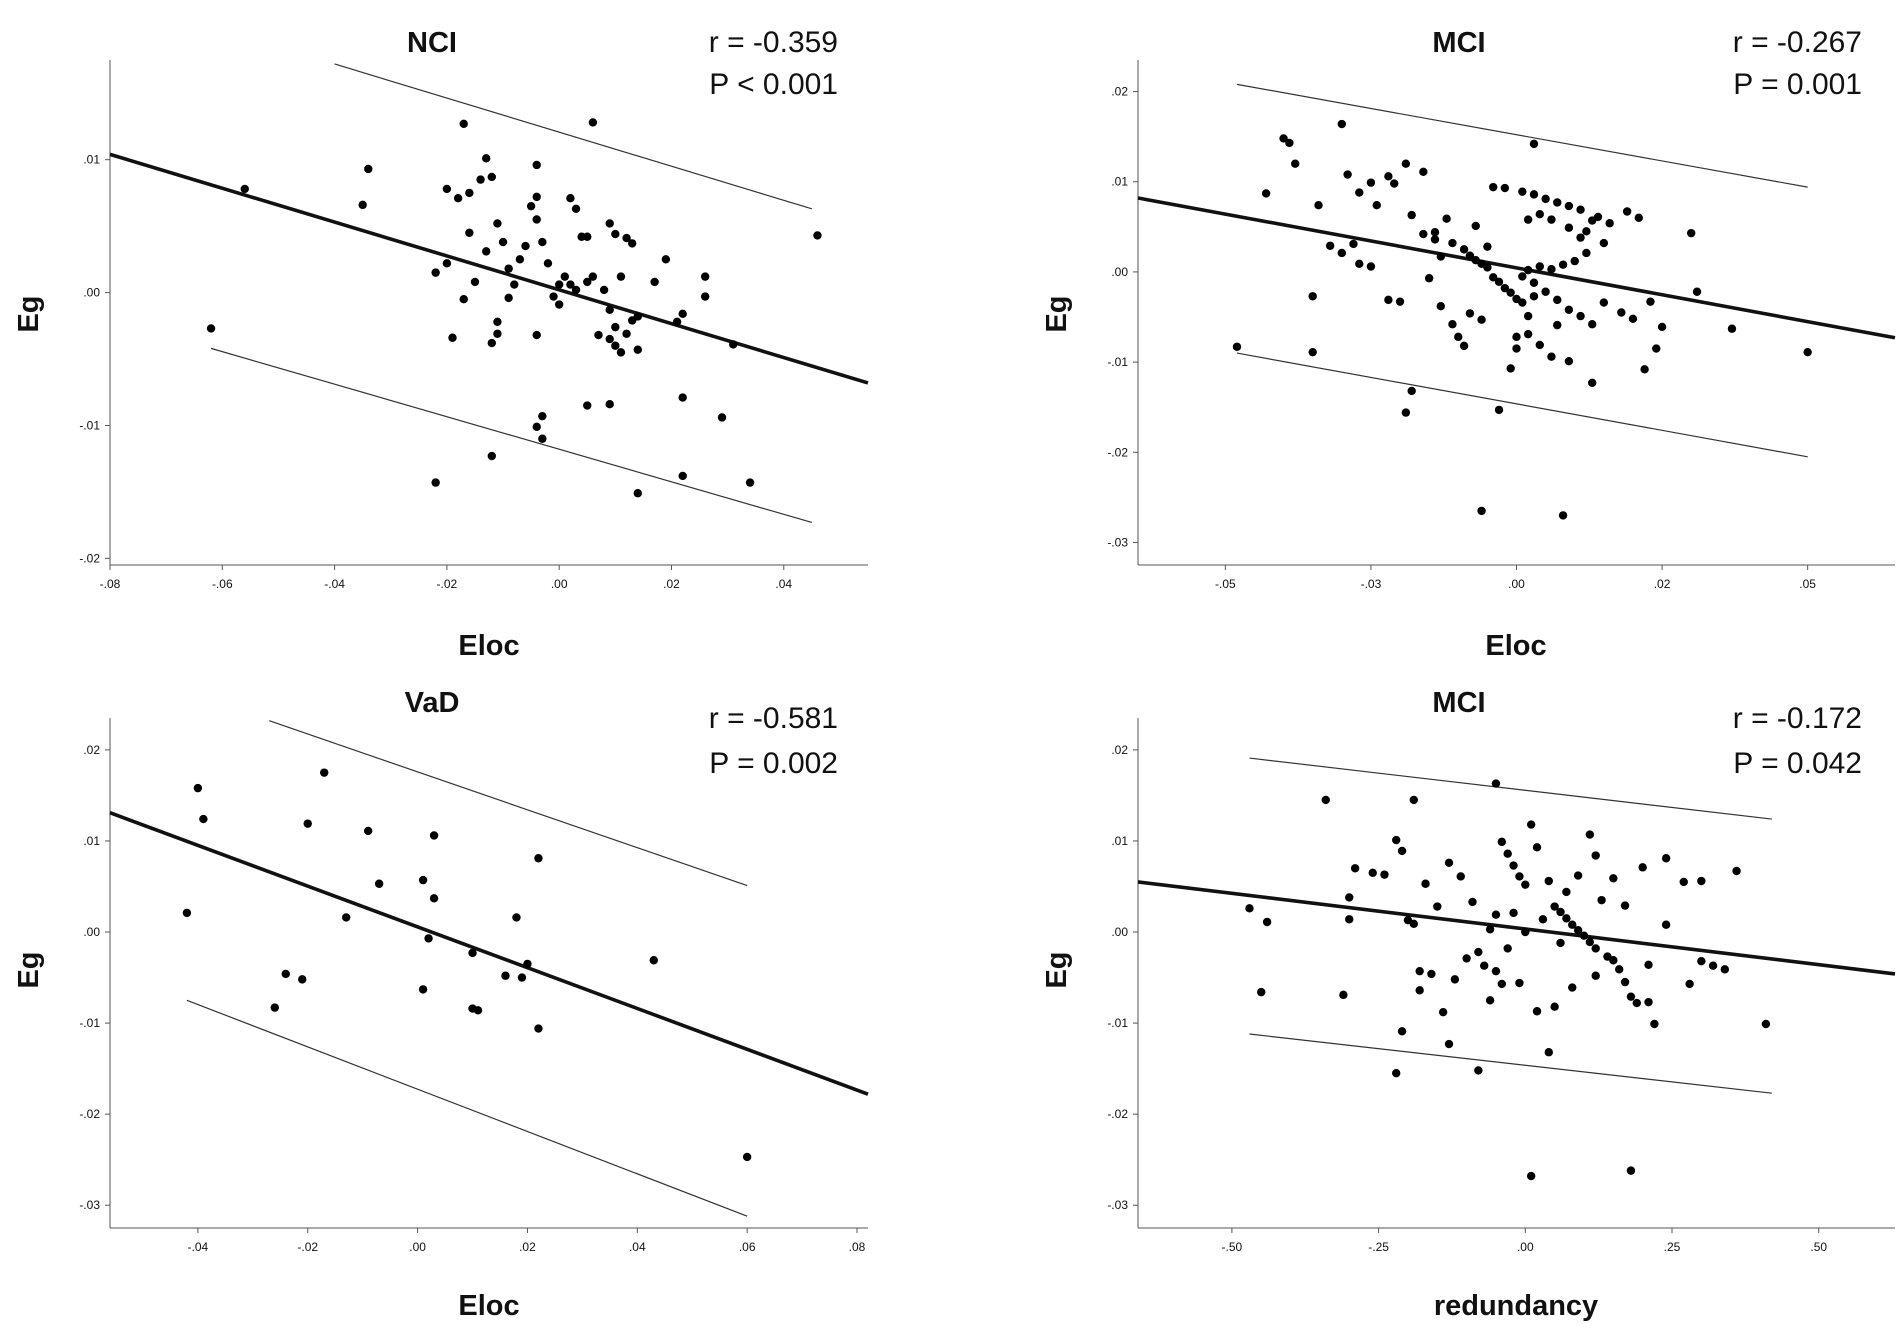 This screenshot has width=1902, height=1340. Describe the element at coordinates (1119, 92) in the screenshot. I see `y-tick-label: .02` at that location.